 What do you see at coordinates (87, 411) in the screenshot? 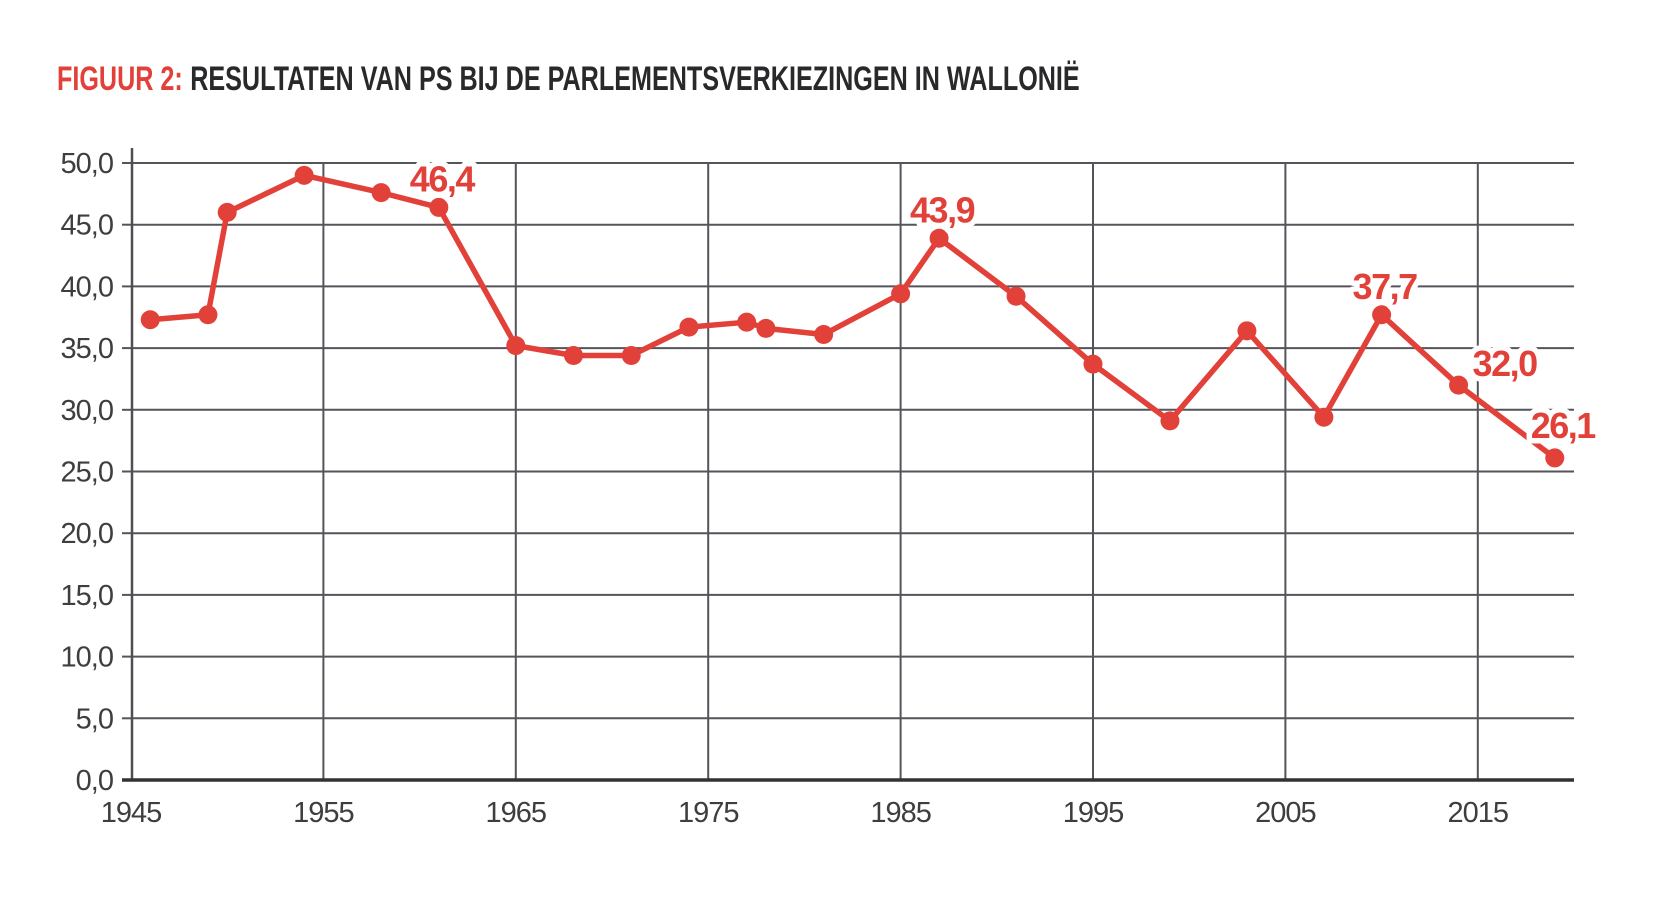
I see `y-axis-label: 30,0` at bounding box center [87, 411].